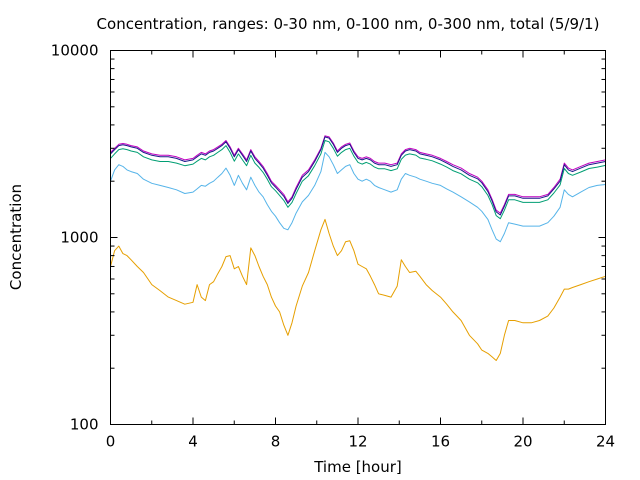 The height and width of the screenshot is (480, 640). What do you see at coordinates (357, 467) in the screenshot?
I see `x-axis-label: Time [hour]` at bounding box center [357, 467].